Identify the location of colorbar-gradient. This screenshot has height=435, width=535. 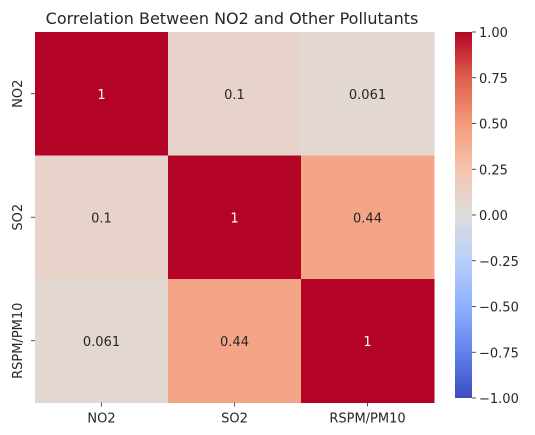
(463, 215).